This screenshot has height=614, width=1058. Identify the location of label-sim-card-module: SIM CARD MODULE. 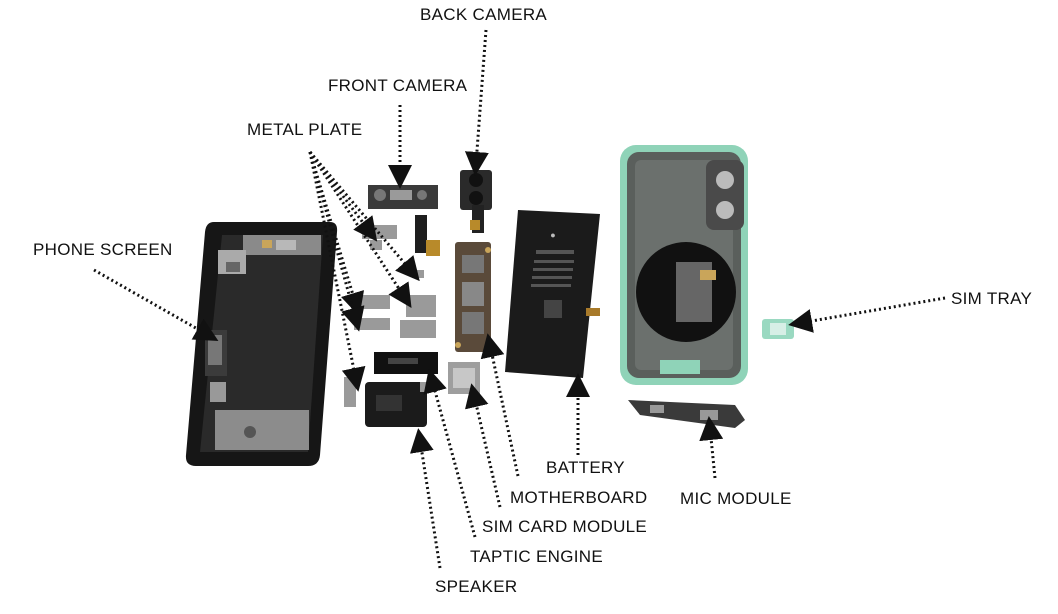
(565, 526).